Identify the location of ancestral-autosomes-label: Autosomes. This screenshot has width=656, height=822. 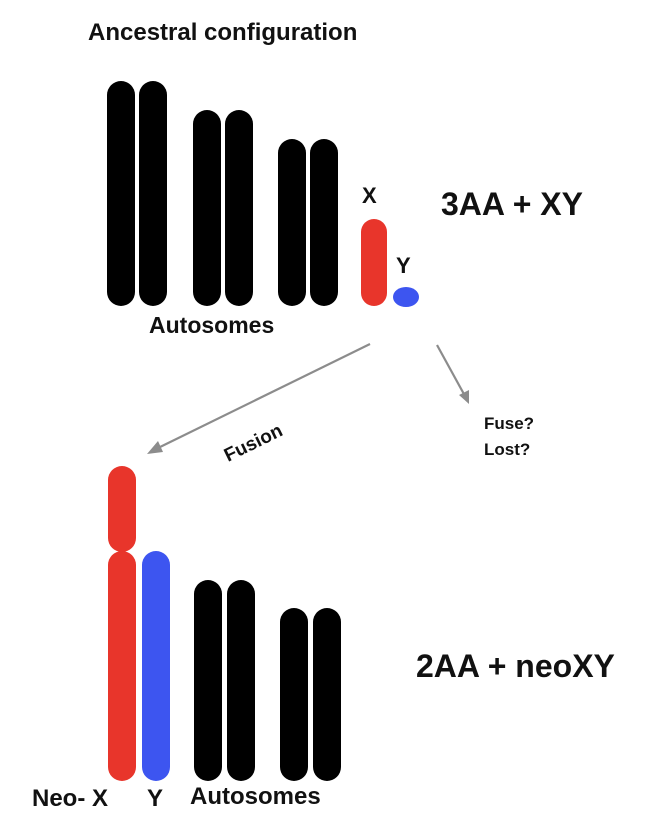
(211, 325).